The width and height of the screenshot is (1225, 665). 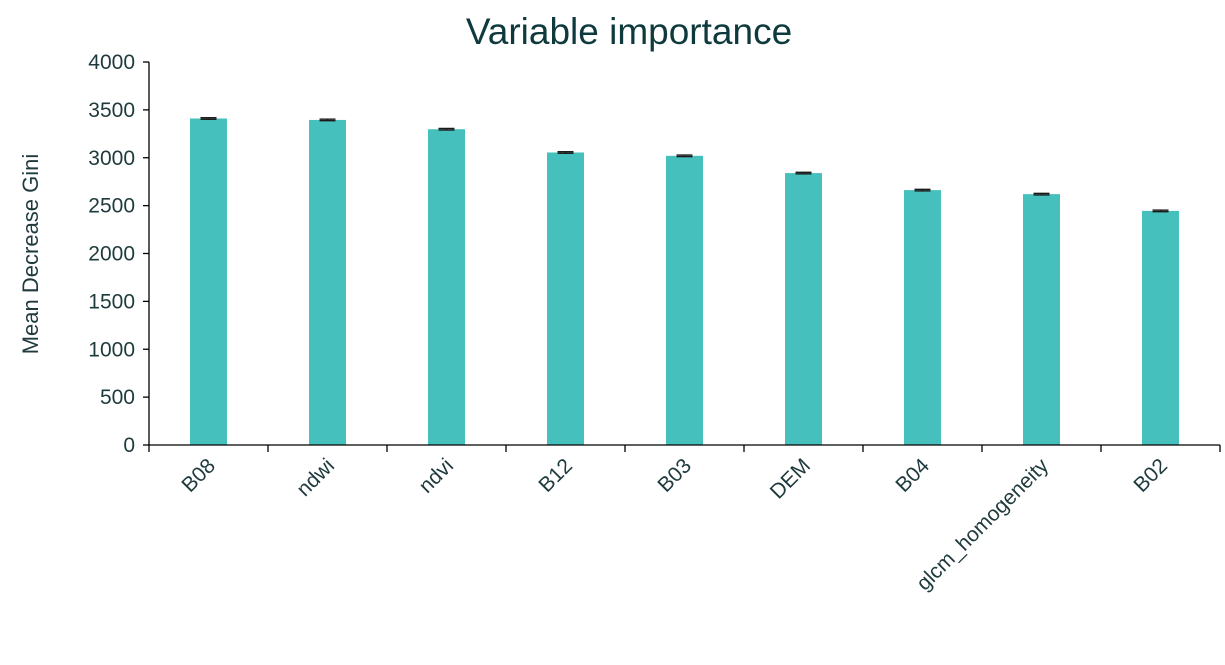 What do you see at coordinates (315, 477) in the screenshot?
I see `x-tick-label: ndwi` at bounding box center [315, 477].